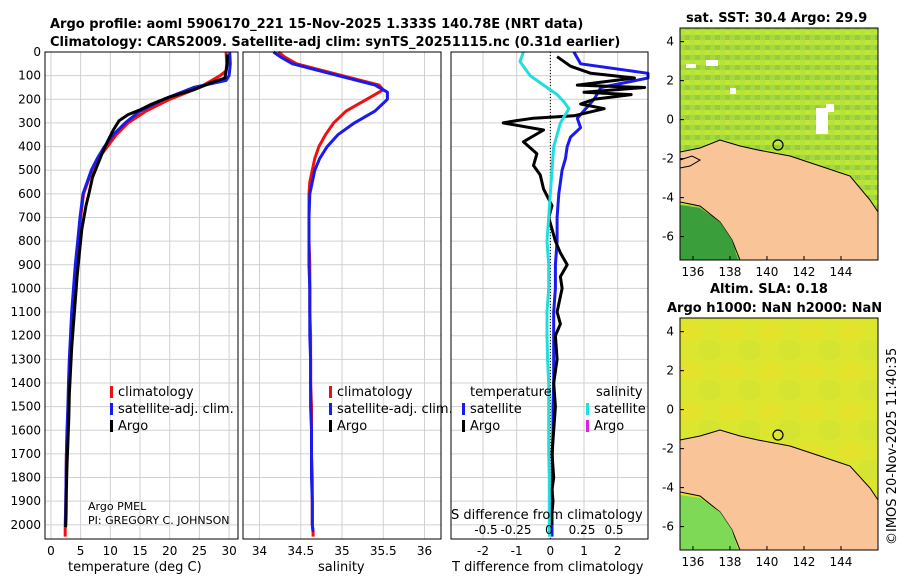  What do you see at coordinates (774, 308) in the screenshot?
I see `sla-map-title-2: Argo h1000: NaN h2000: NaN` at bounding box center [774, 308].